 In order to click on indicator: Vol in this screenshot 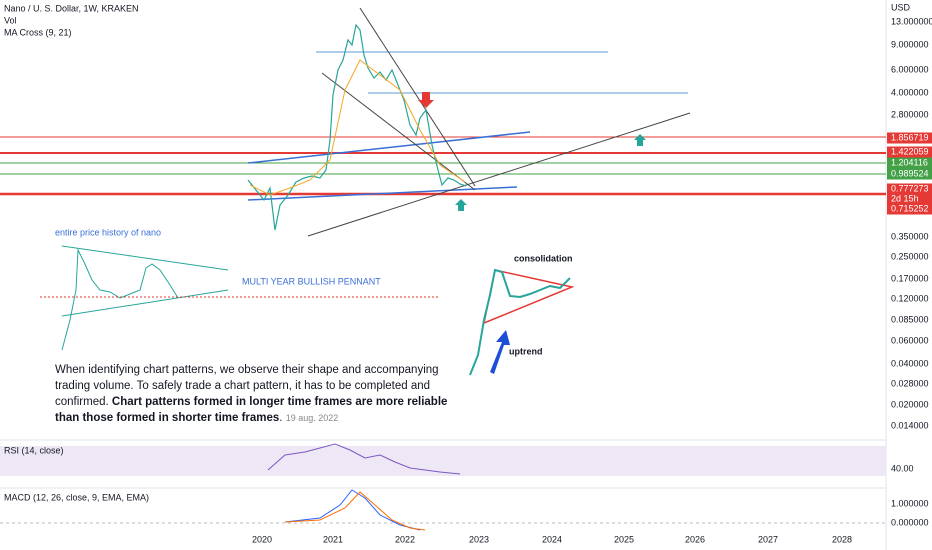, I will do `click(10, 20)`.